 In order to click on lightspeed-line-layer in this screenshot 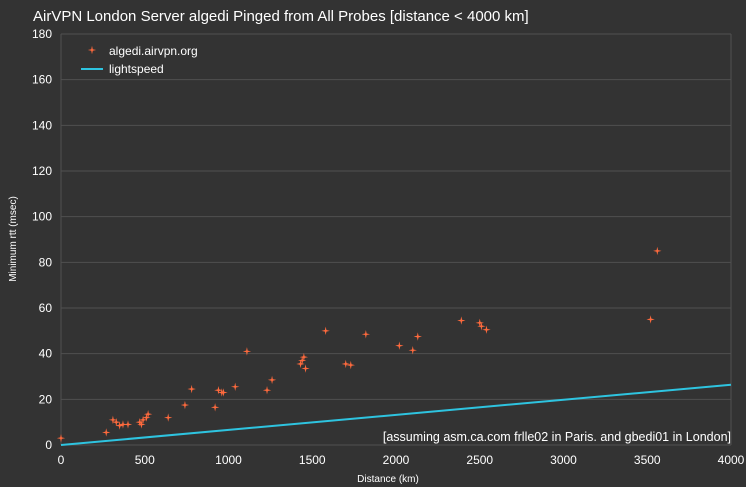, I will do `click(396, 414)`.